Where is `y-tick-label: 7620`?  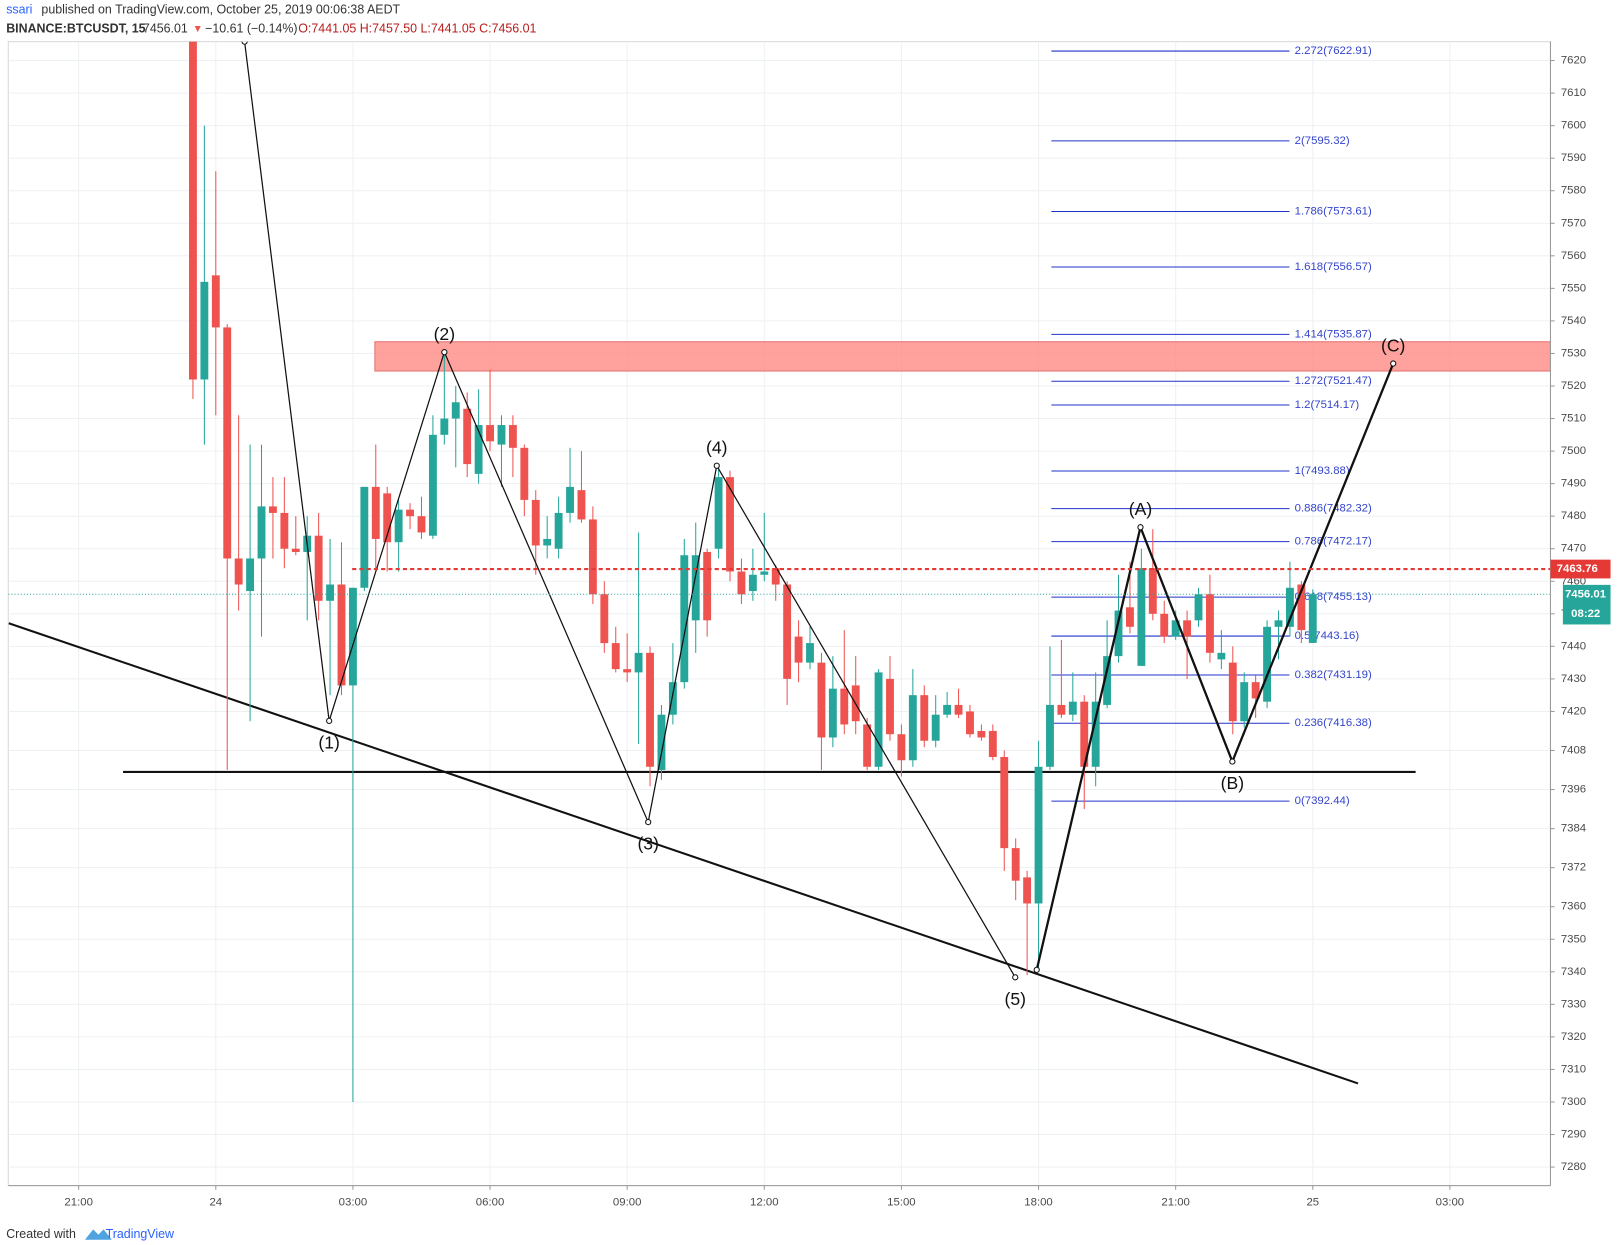
y-tick-label: 7620 is located at coordinates (1573, 61).